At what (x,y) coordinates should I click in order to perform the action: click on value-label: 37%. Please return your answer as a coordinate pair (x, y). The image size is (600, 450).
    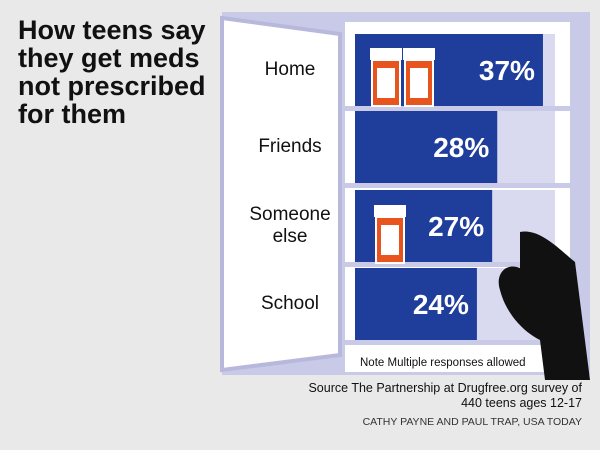
    Looking at the image, I should click on (507, 70).